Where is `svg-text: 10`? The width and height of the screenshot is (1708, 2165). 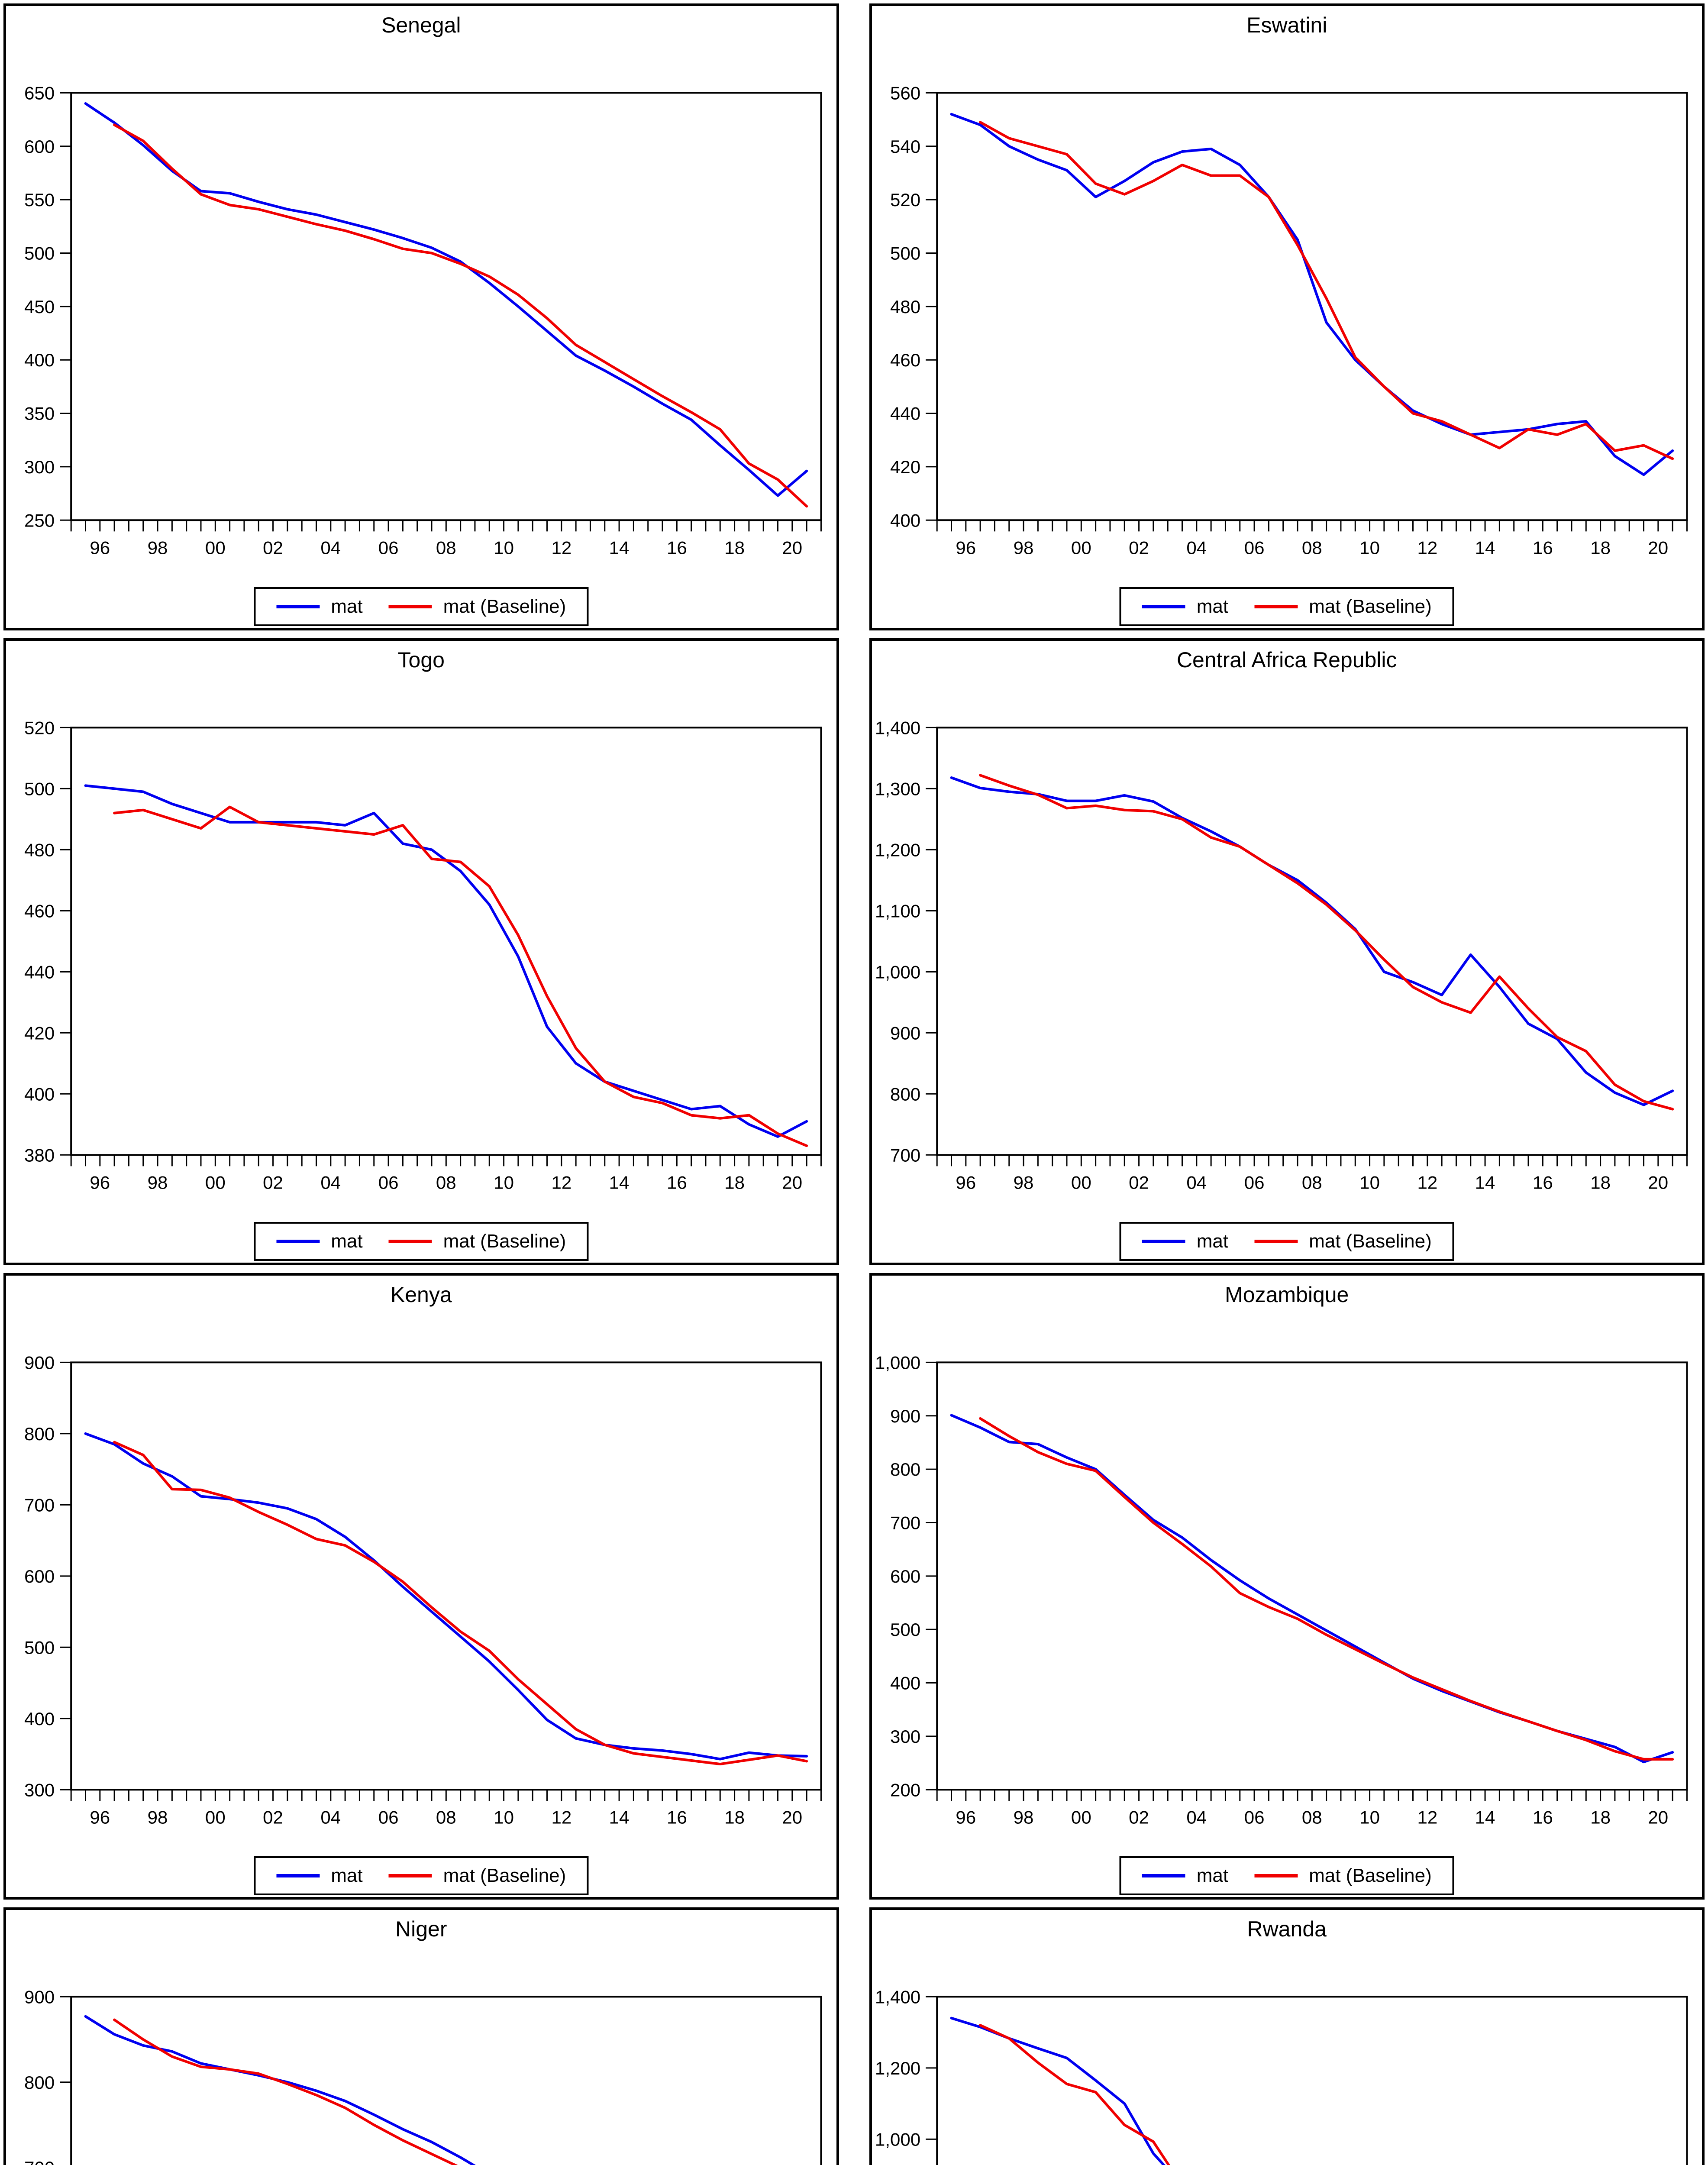
svg-text: 10 is located at coordinates (1369, 1182).